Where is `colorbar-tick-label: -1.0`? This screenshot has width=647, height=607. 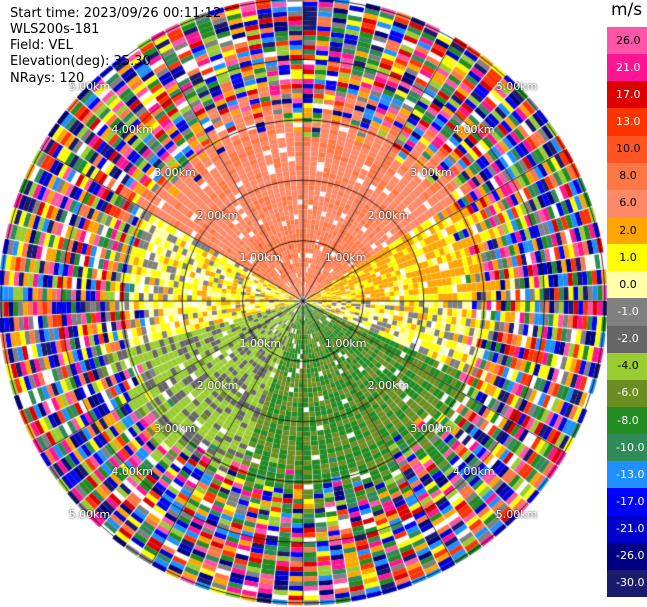 colorbar-tick-label: -1.0 is located at coordinates (628, 311).